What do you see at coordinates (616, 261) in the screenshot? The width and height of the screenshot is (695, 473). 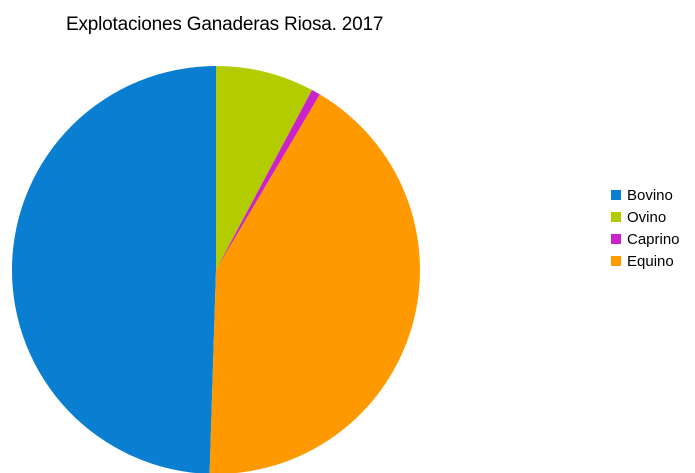 I see `legend-swatch-equino` at bounding box center [616, 261].